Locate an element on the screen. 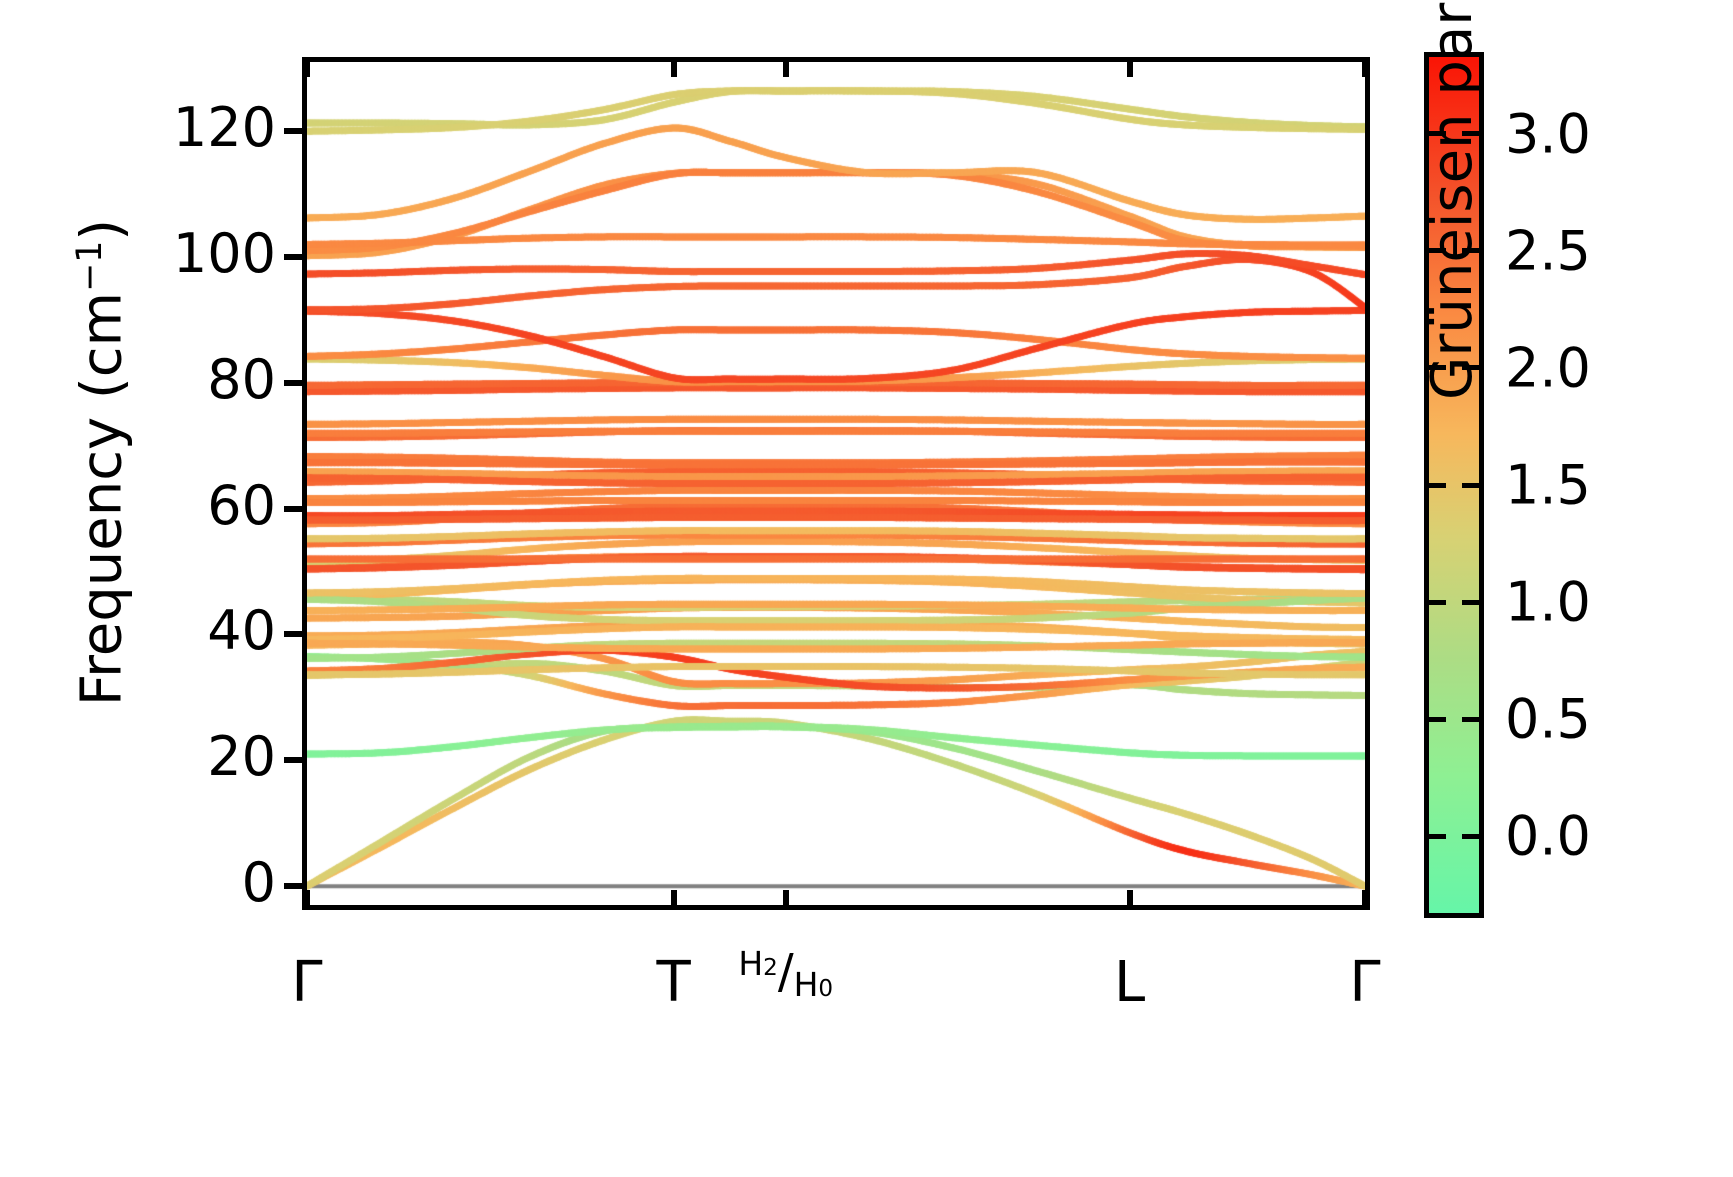  y-axis-title: Frequency (cm−1) is located at coordinates (102, 463).